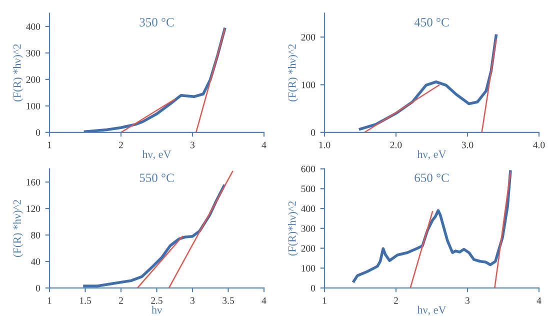 The height and width of the screenshot is (331, 550). Describe the element at coordinates (35, 261) in the screenshot. I see `y-tick-label: 40` at that location.